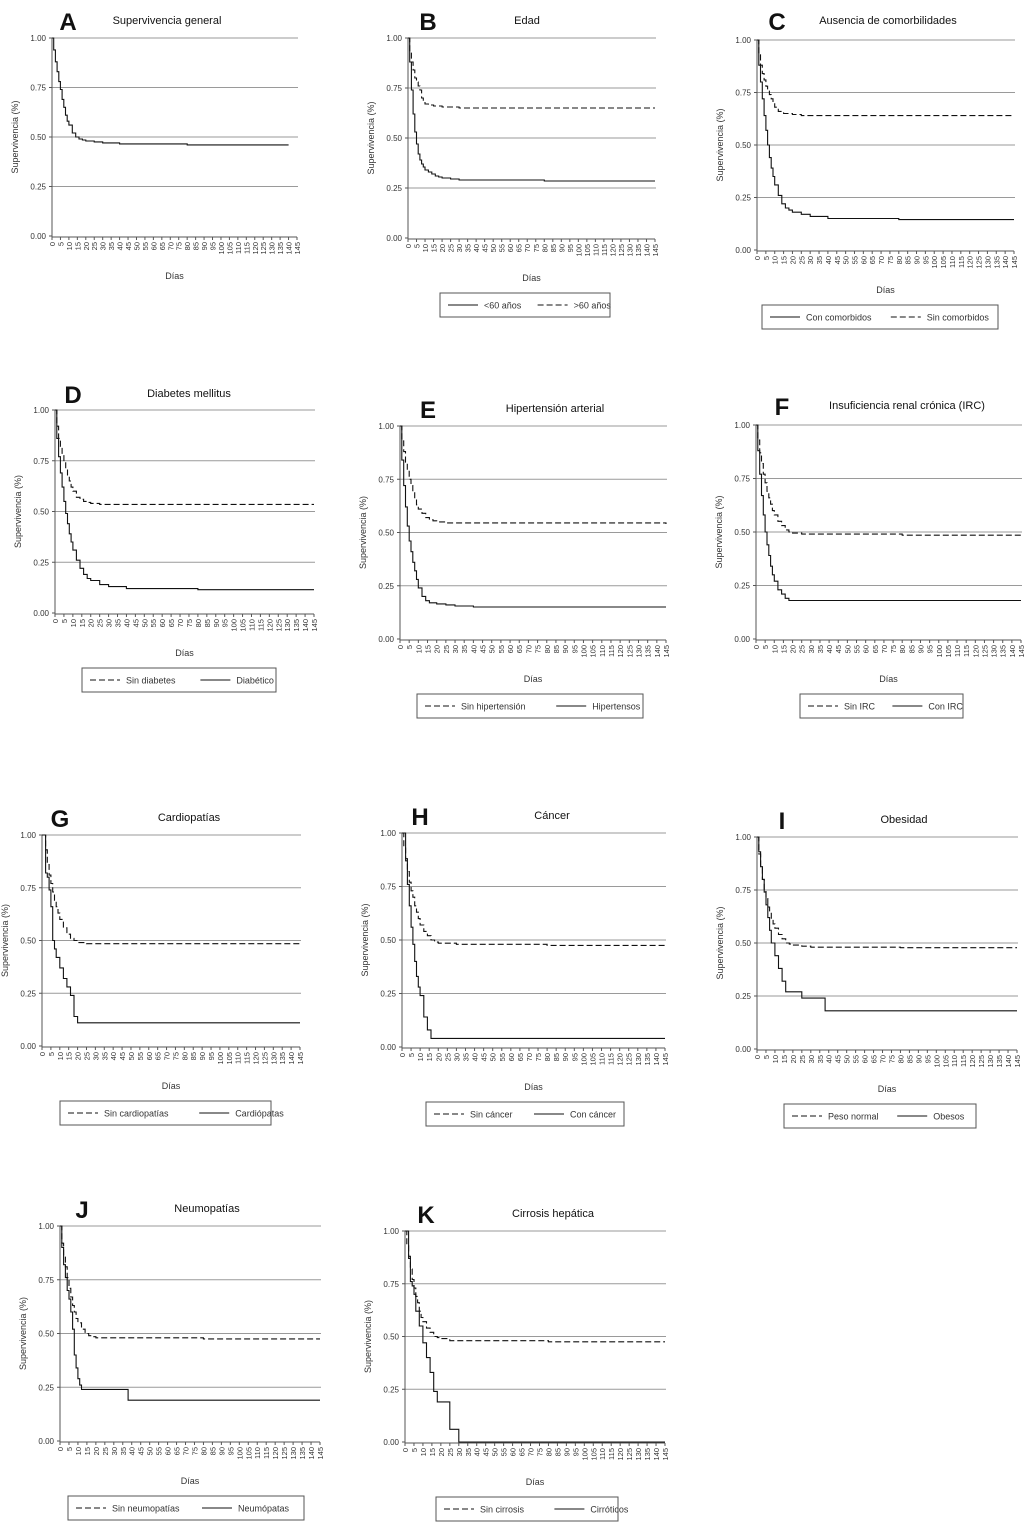 Image resolution: width=1030 pixels, height=1524 pixels. I want to click on x-tick-label: 30, so click(109, 623).